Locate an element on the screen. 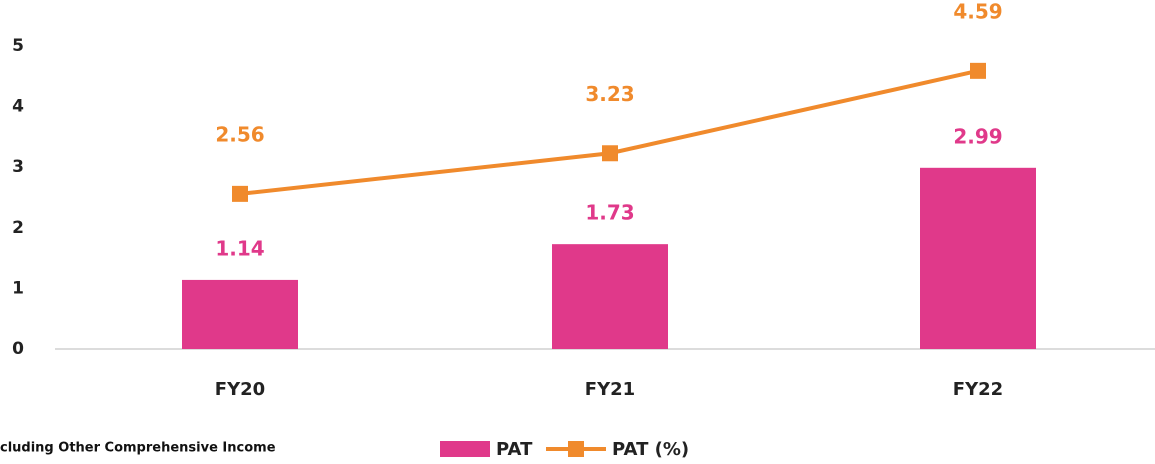 The image size is (1155, 464). y-tick-label: 2 is located at coordinates (18, 228).